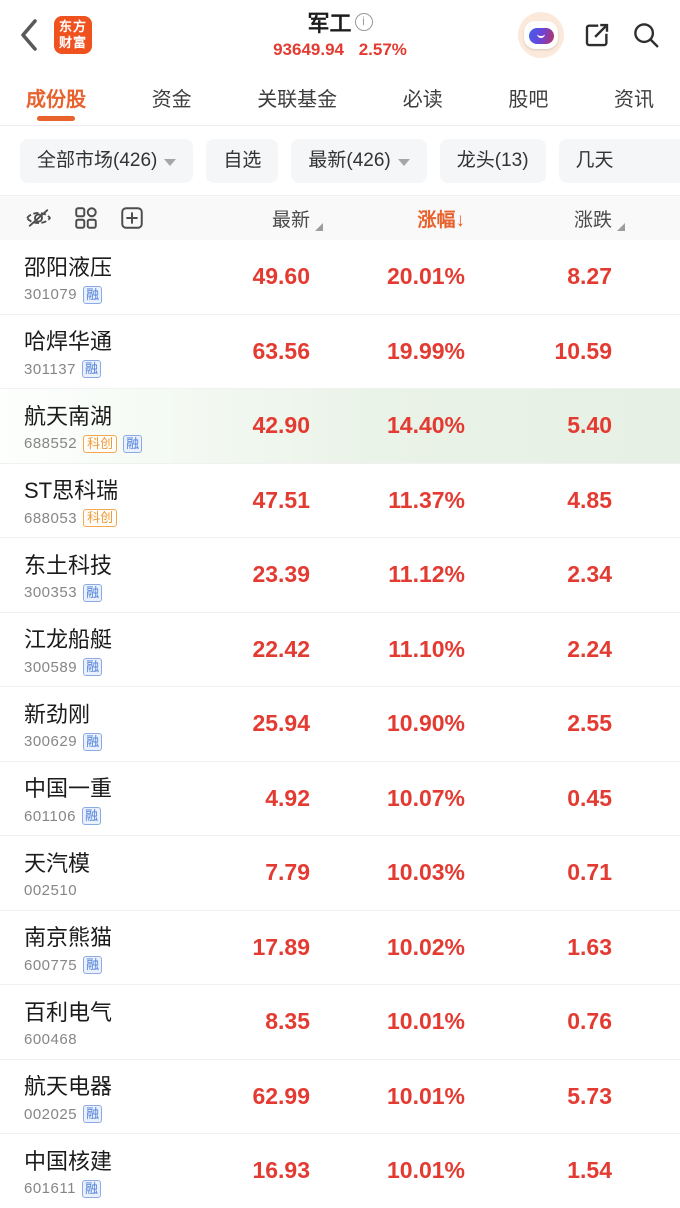 This screenshot has width=680, height=1208. What do you see at coordinates (56, 97) in the screenshot?
I see `tab-成份股: 成份股` at bounding box center [56, 97].